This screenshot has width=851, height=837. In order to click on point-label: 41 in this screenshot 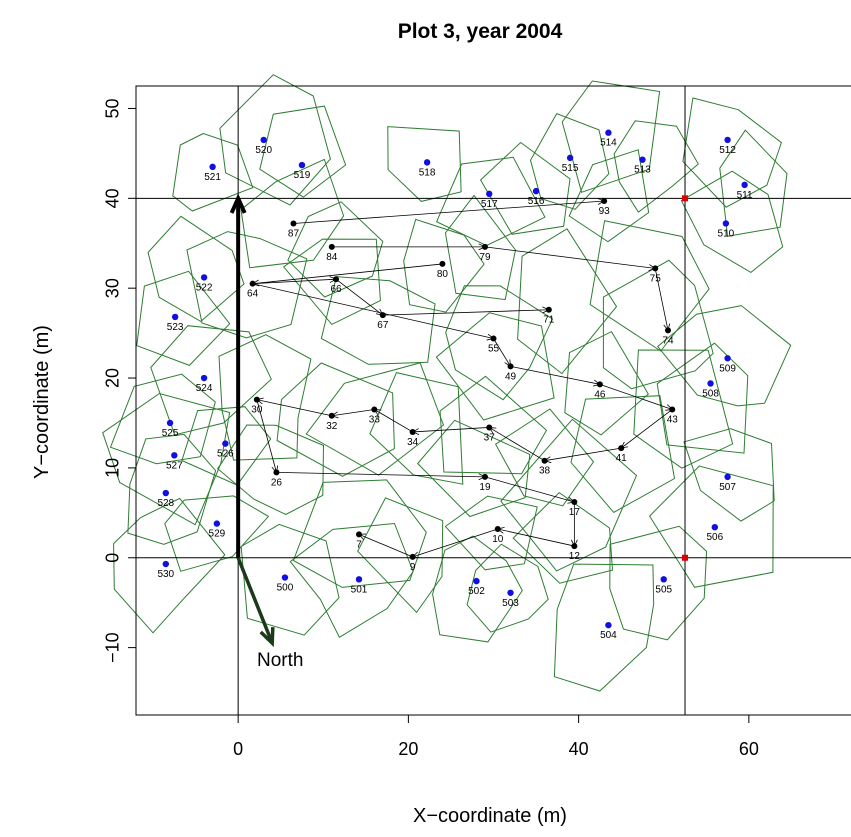, I will do `click(622, 458)`.